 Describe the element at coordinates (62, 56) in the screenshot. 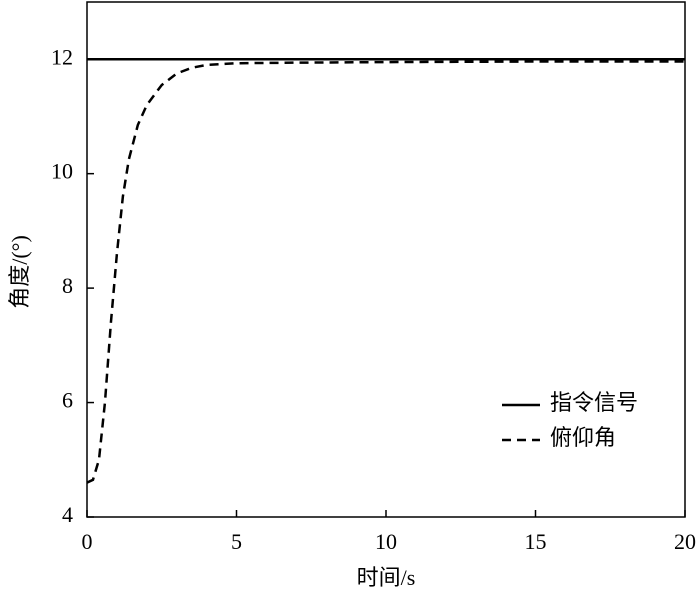

I see `y-tick-label: 12` at that location.